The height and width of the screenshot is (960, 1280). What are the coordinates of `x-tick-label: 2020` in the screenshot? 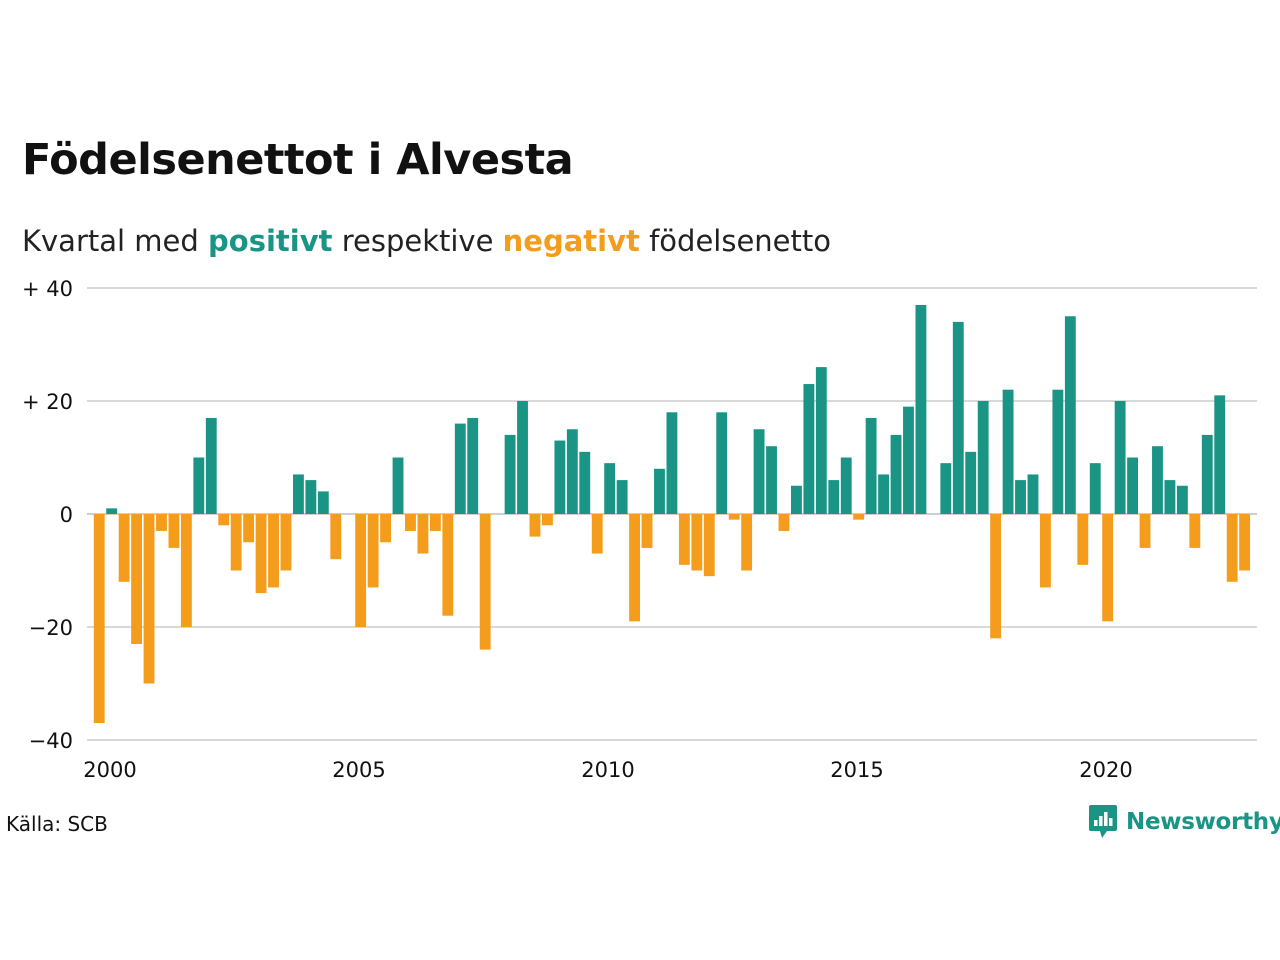 It's located at (1105, 770).